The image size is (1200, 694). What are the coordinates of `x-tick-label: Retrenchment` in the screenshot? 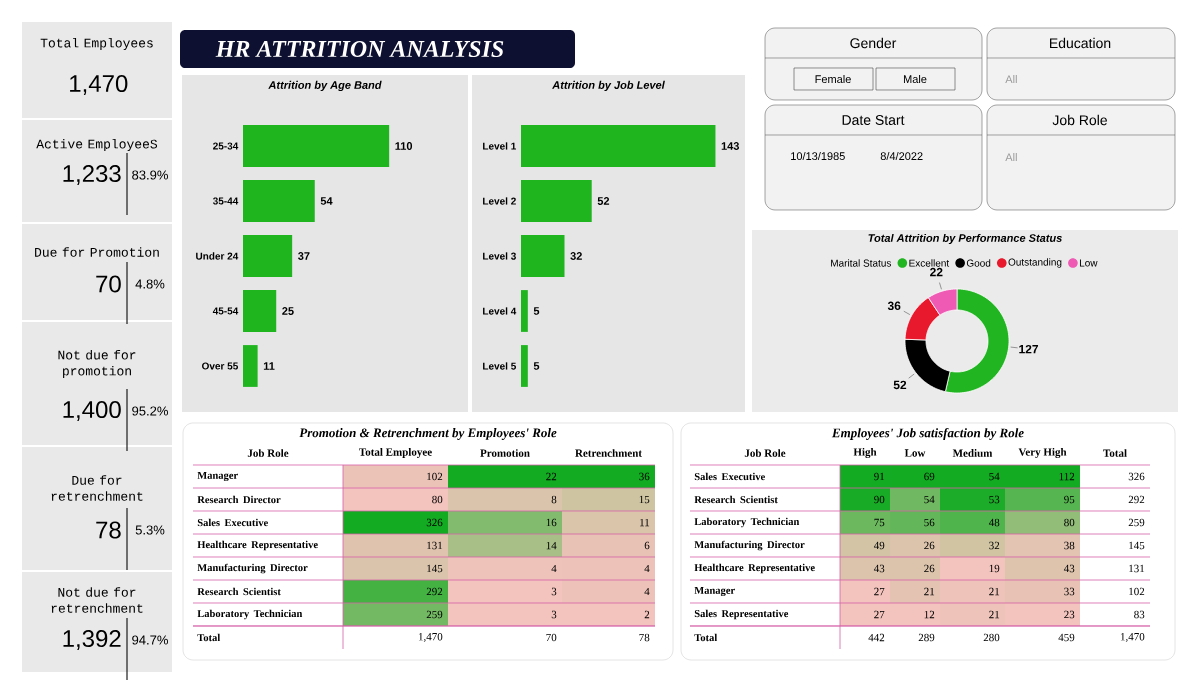 It's located at (608, 453).